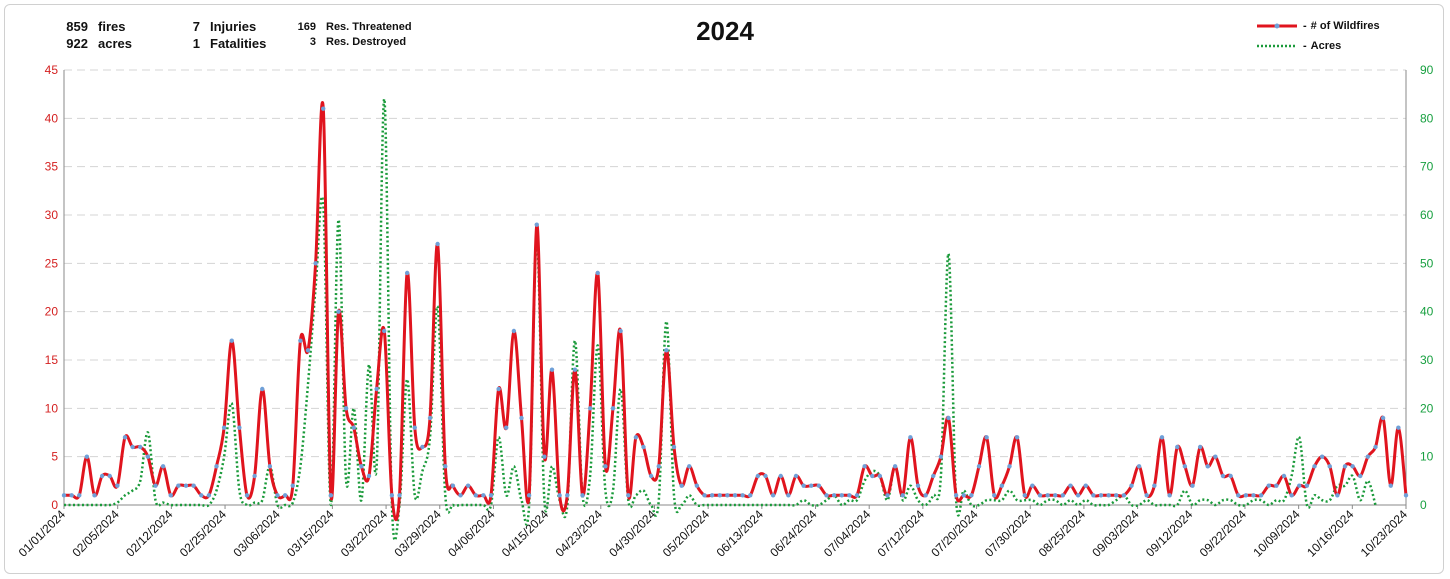 The height and width of the screenshot is (579, 1450). Describe the element at coordinates (1008, 533) in the screenshot. I see `x-tick-label: 07/30/2024` at that location.